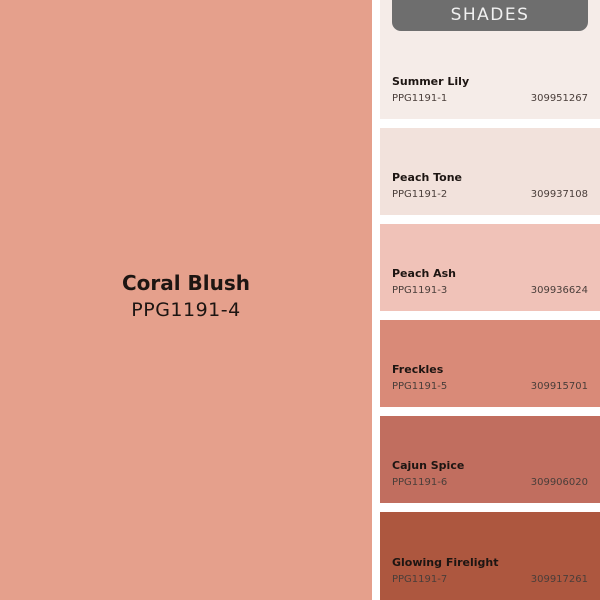 The width and height of the screenshot is (600, 600). I want to click on shade-name: Freckles, so click(418, 369).